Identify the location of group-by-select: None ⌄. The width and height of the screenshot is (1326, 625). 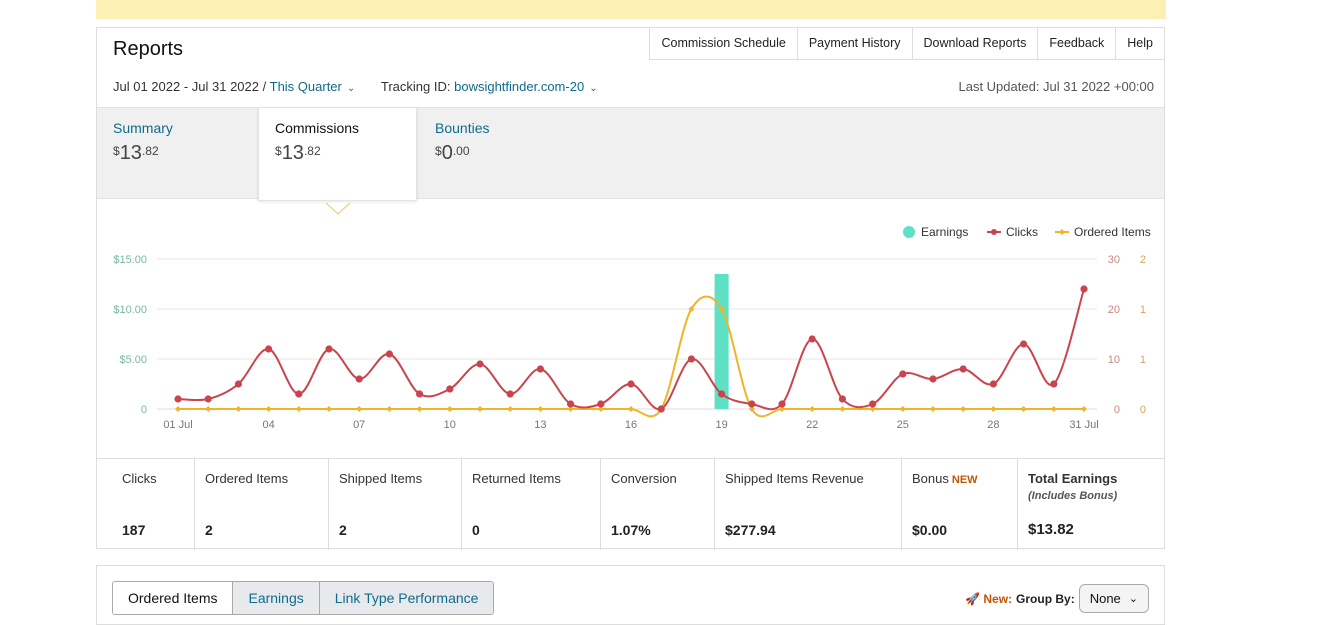
(1113, 598).